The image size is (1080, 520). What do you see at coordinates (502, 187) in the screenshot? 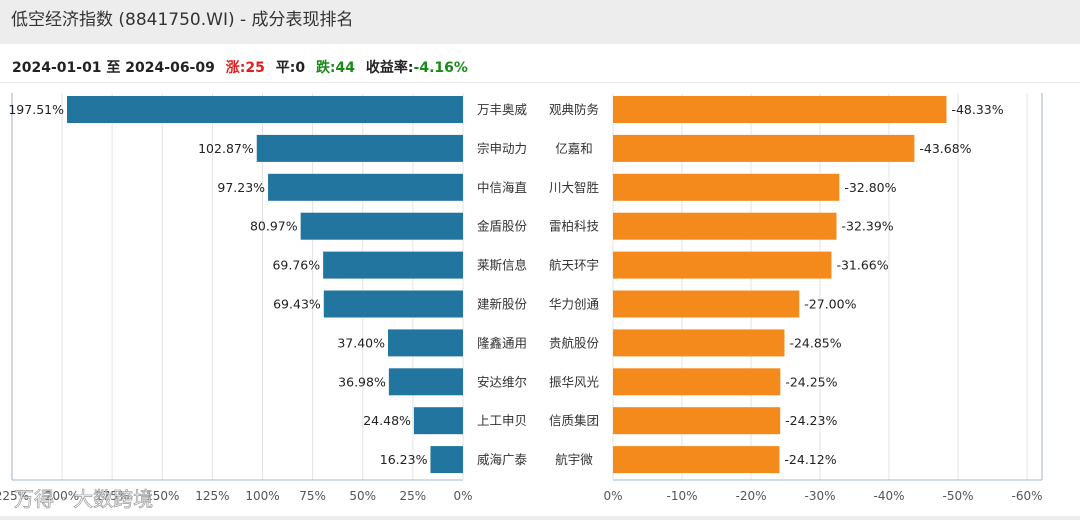
I see `gainer-name: 中信海直` at bounding box center [502, 187].